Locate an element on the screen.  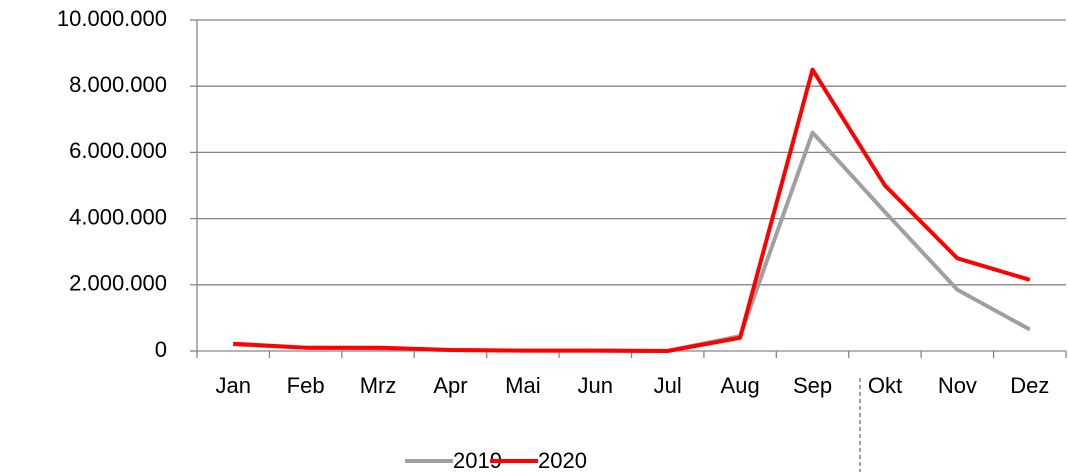
y-tick-label: 8.000.000 is located at coordinates (118, 84).